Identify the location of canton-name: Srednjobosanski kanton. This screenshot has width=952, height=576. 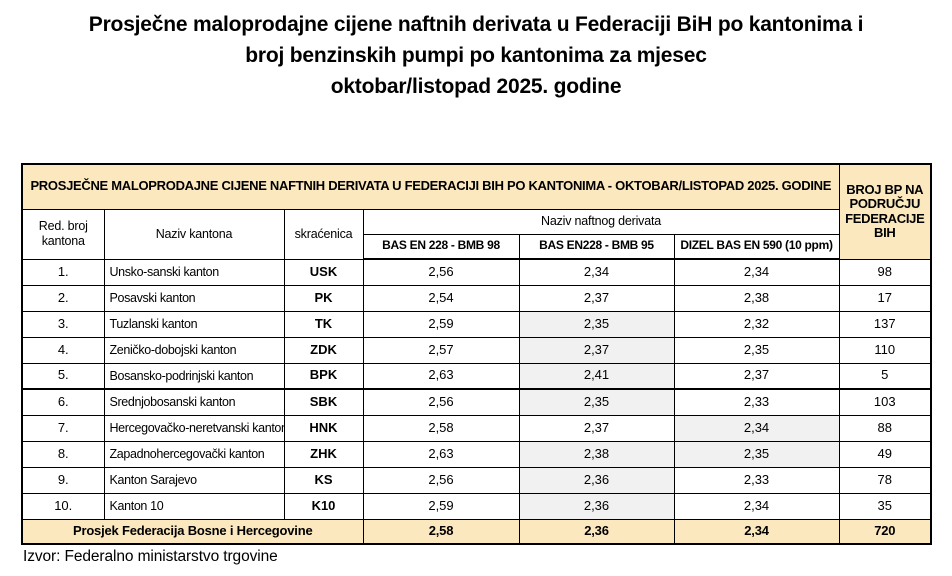
(194, 402).